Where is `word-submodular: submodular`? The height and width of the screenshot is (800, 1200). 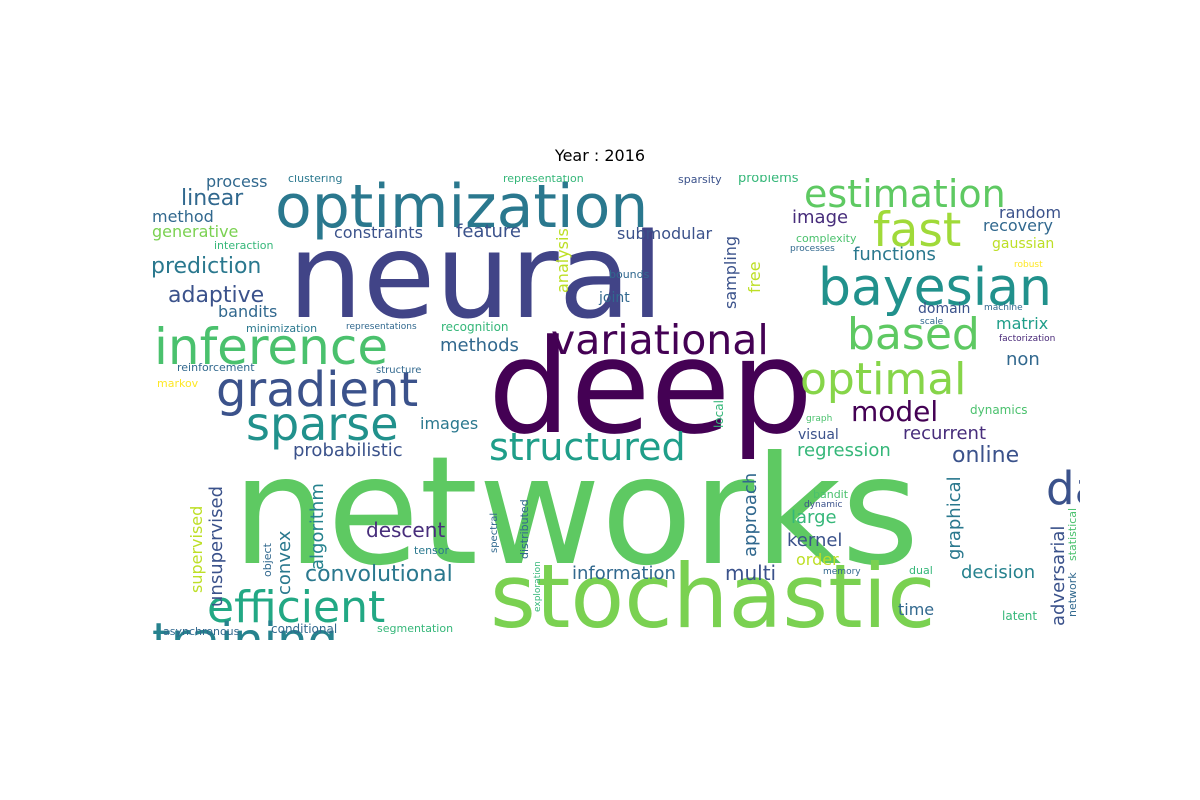 word-submodular: submodular is located at coordinates (665, 233).